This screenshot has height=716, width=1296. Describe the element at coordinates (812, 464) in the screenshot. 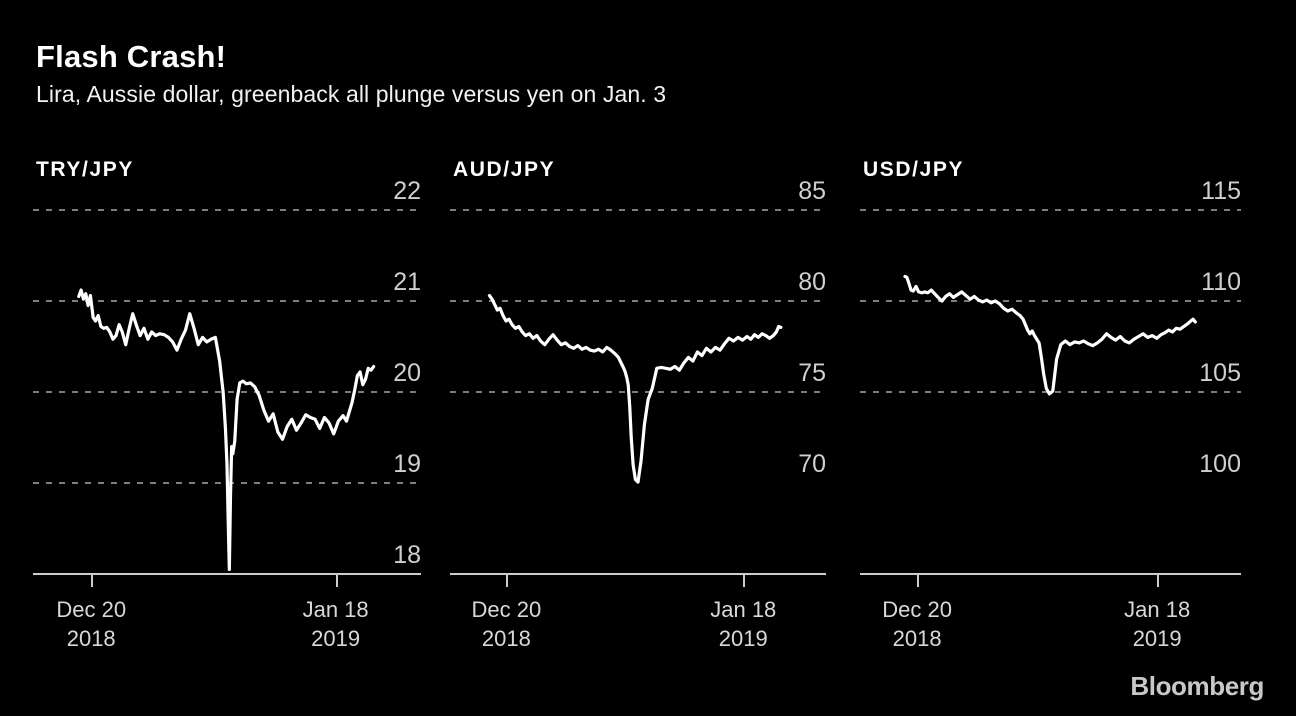

I see `y-axis-tick-label: 70` at that location.